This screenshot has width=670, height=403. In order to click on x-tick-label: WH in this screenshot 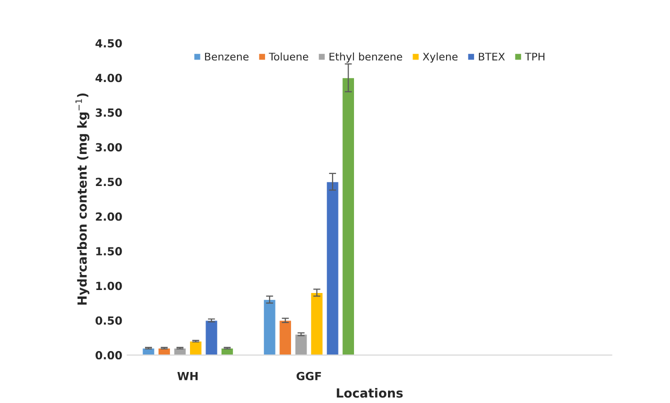, I will do `click(187, 376)`.